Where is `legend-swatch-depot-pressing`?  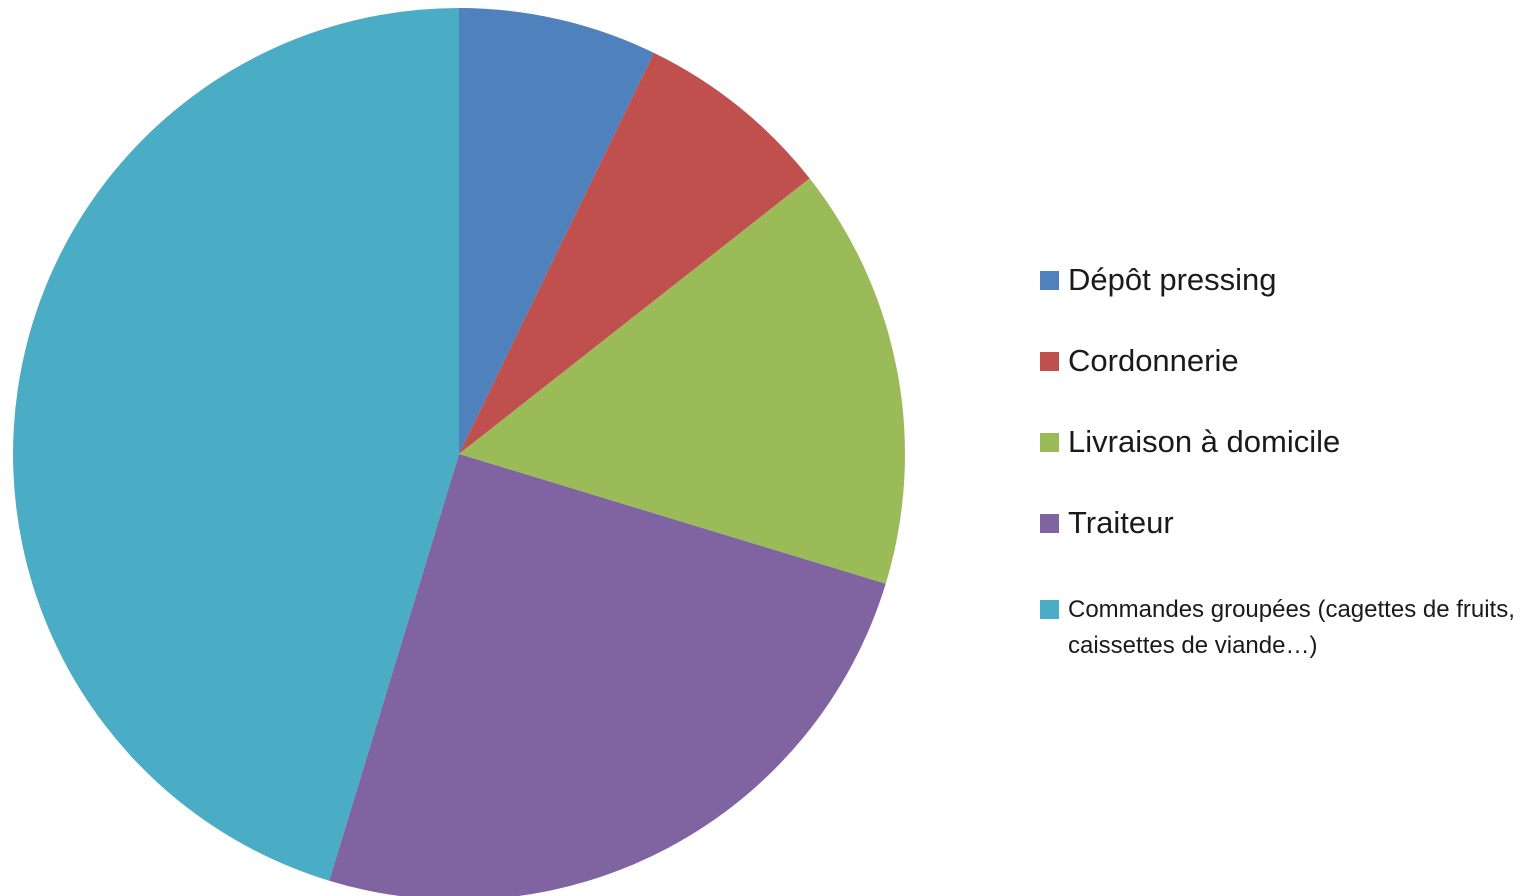 legend-swatch-depot-pressing is located at coordinates (1049, 280).